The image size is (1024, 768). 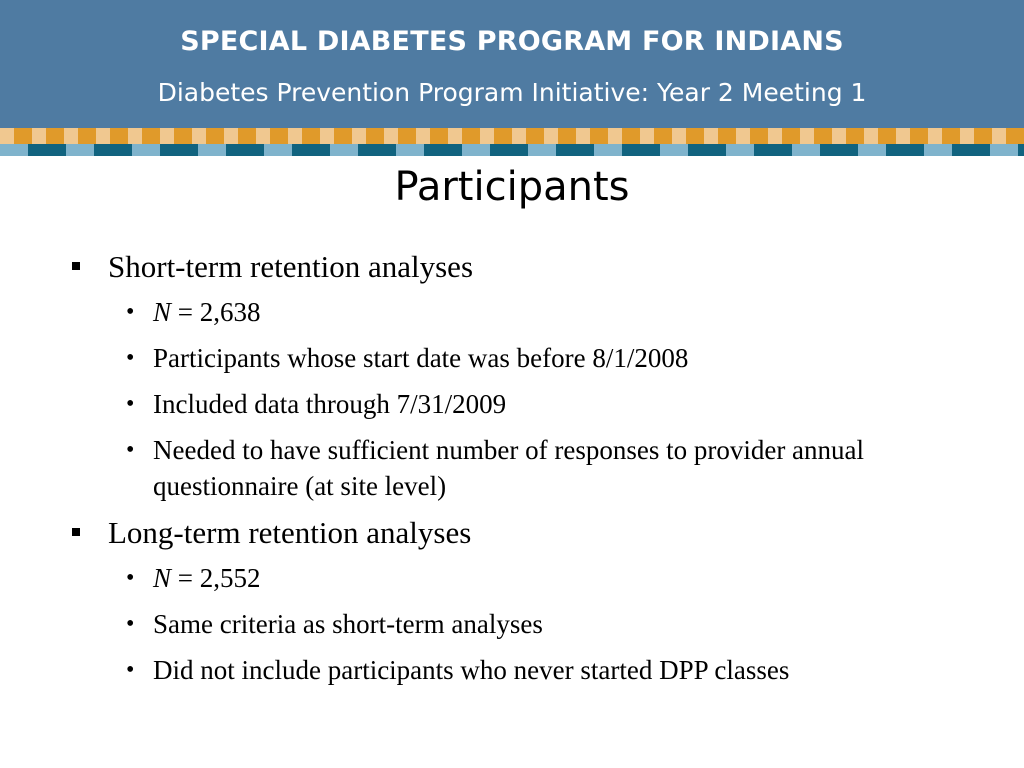 What do you see at coordinates (520, 578) in the screenshot?
I see `list-item: • N = 2,552` at bounding box center [520, 578].